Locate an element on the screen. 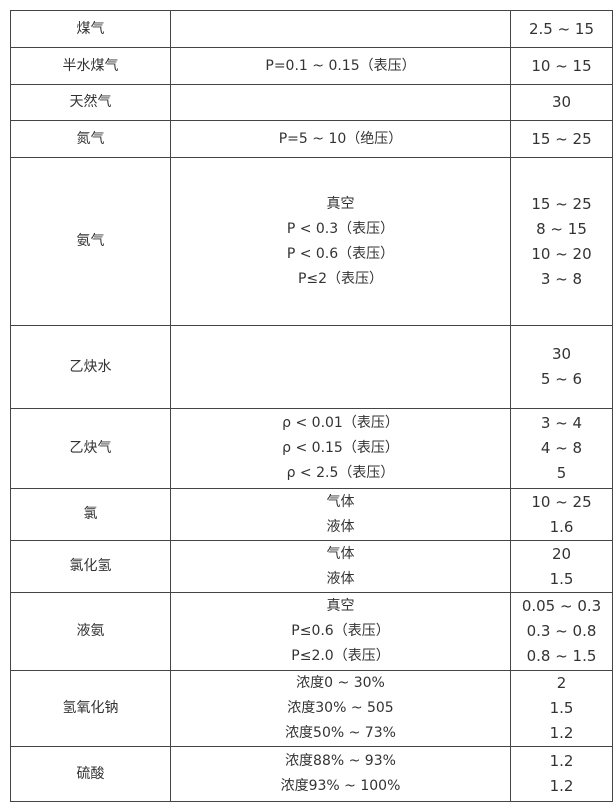 The height and width of the screenshot is (805, 616). cell-text: 浓度88% ~ 93% is located at coordinates (340, 761).